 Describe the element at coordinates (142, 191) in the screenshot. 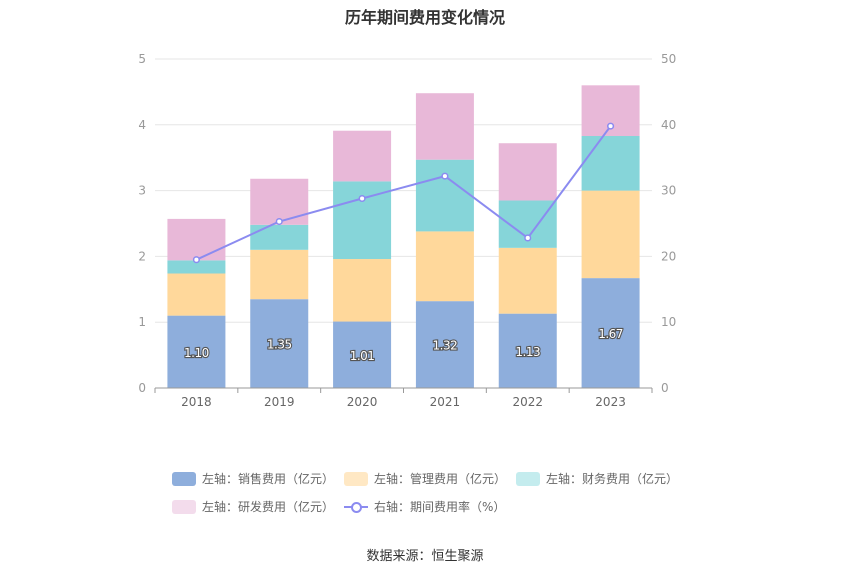

I see `y-left-tick-label: 3` at that location.